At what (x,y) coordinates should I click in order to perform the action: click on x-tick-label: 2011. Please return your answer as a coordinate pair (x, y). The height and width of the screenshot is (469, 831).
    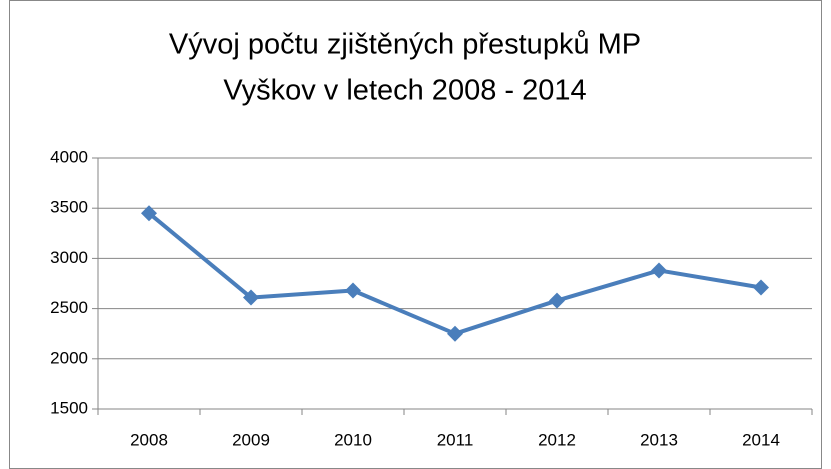
    Looking at the image, I should click on (455, 439).